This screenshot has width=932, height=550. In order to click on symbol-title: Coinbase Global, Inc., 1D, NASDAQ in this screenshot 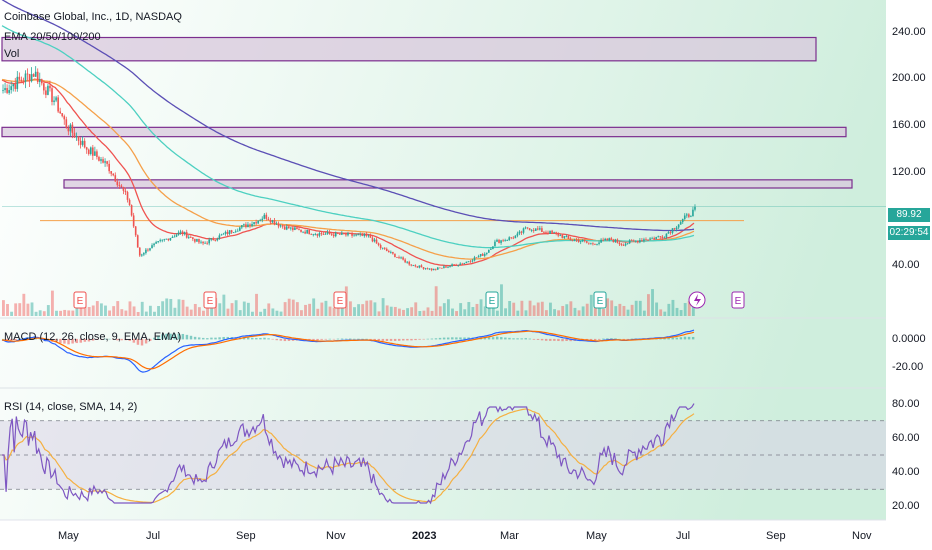, I will do `click(93, 17)`.